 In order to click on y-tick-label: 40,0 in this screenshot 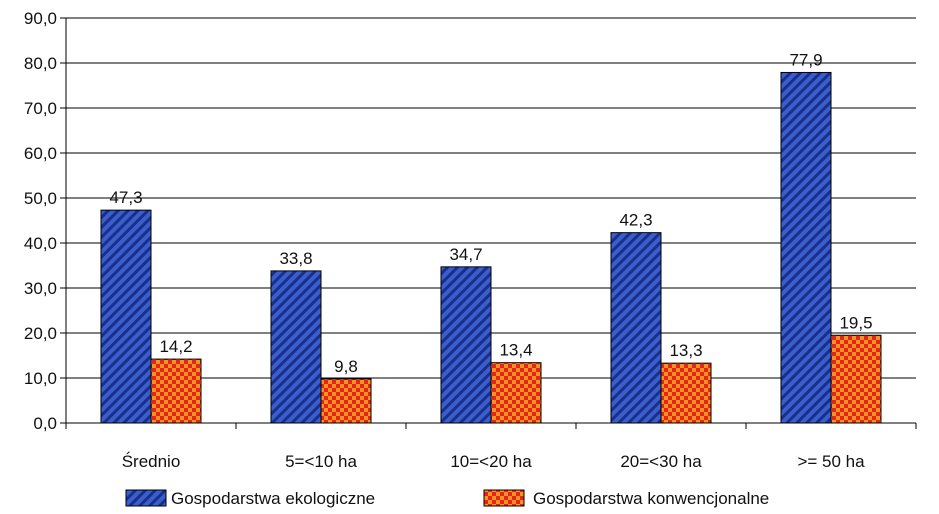, I will do `click(40, 243)`.